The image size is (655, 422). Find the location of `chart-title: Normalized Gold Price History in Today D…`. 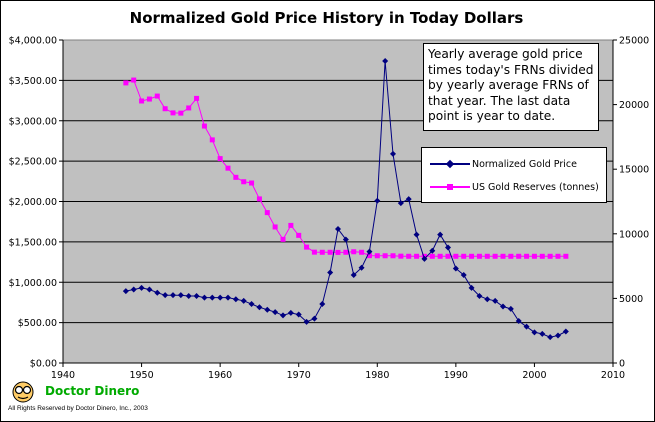

chart-title: Normalized Gold Price History in Today D… is located at coordinates (326, 18).